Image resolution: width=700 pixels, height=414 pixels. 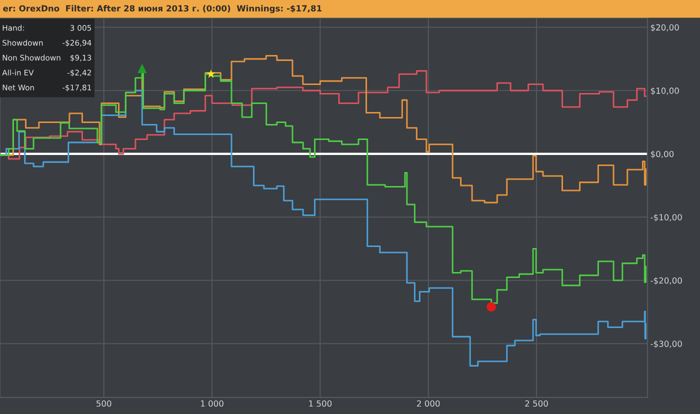 I want to click on y-tick-label: -$10,00, so click(x=666, y=218).